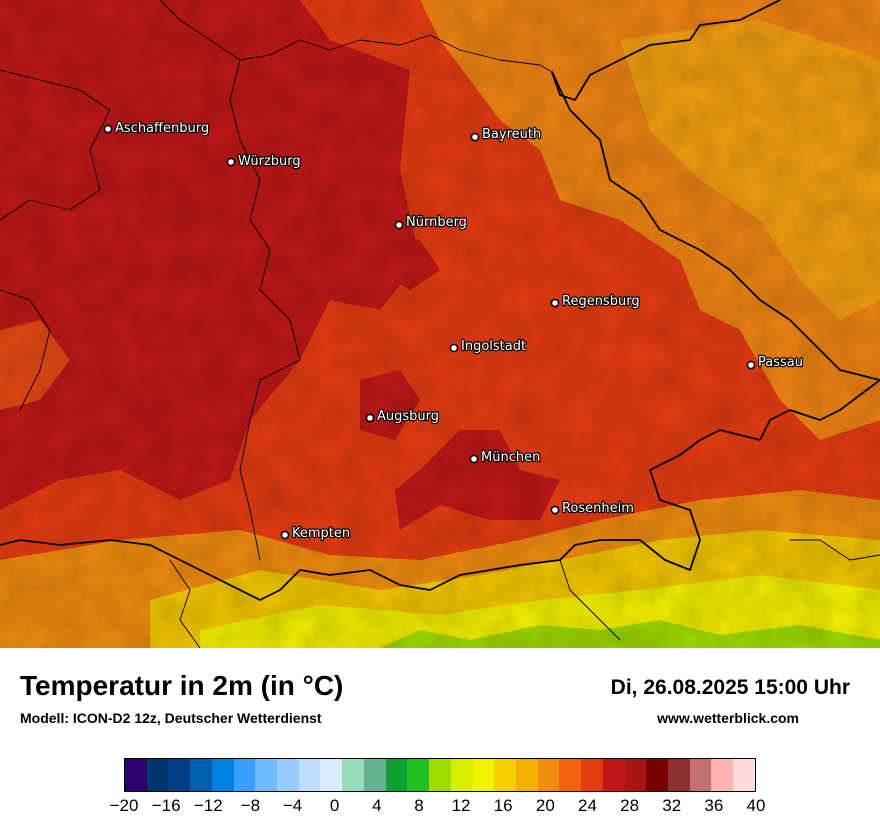  Describe the element at coordinates (250, 805) in the screenshot. I see `legend-tick: −8` at that location.